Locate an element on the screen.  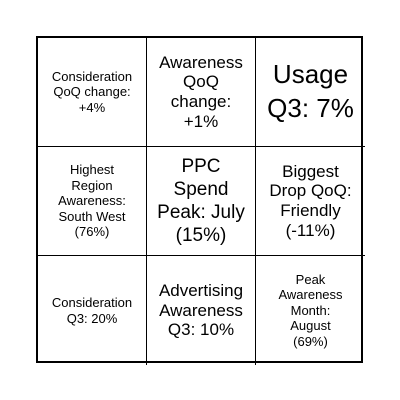
bingo-cell-biggest-drop-qoq: Biggest Drop QoQ: Friendly (-11%) is located at coordinates (310, 201).